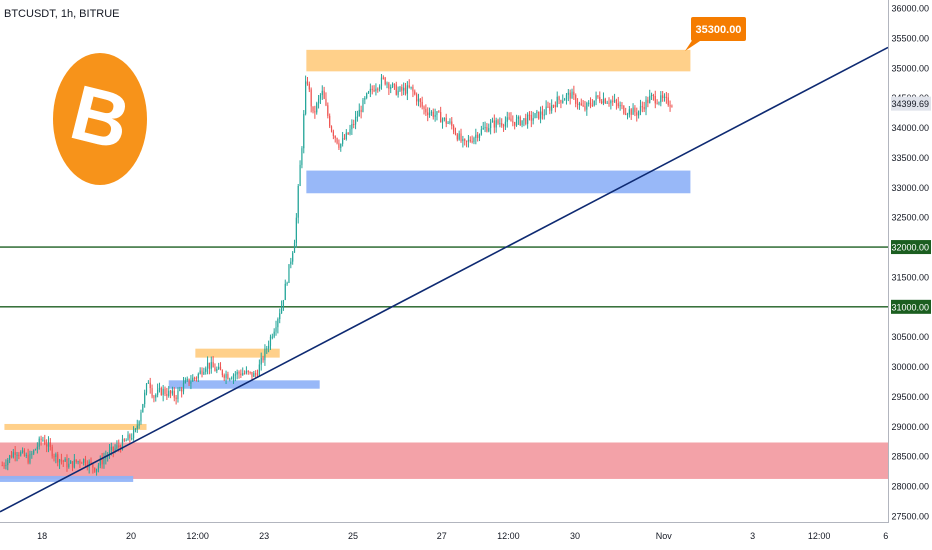 The width and height of the screenshot is (932, 550). I want to click on time-axis-bg, so click(444, 536).